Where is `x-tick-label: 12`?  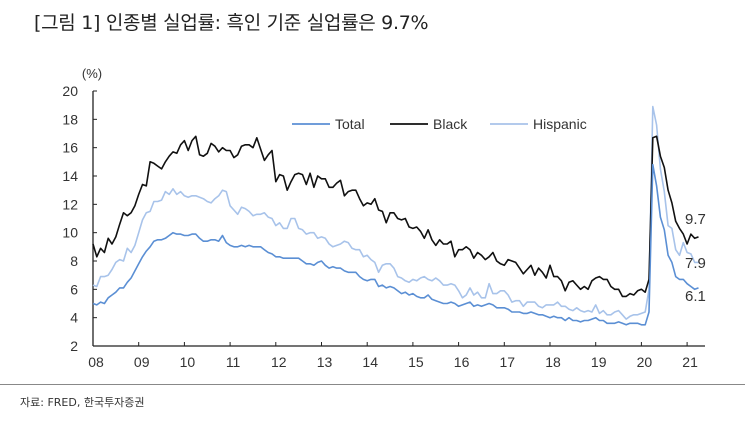 x-tick-label: 12 is located at coordinates (279, 362).